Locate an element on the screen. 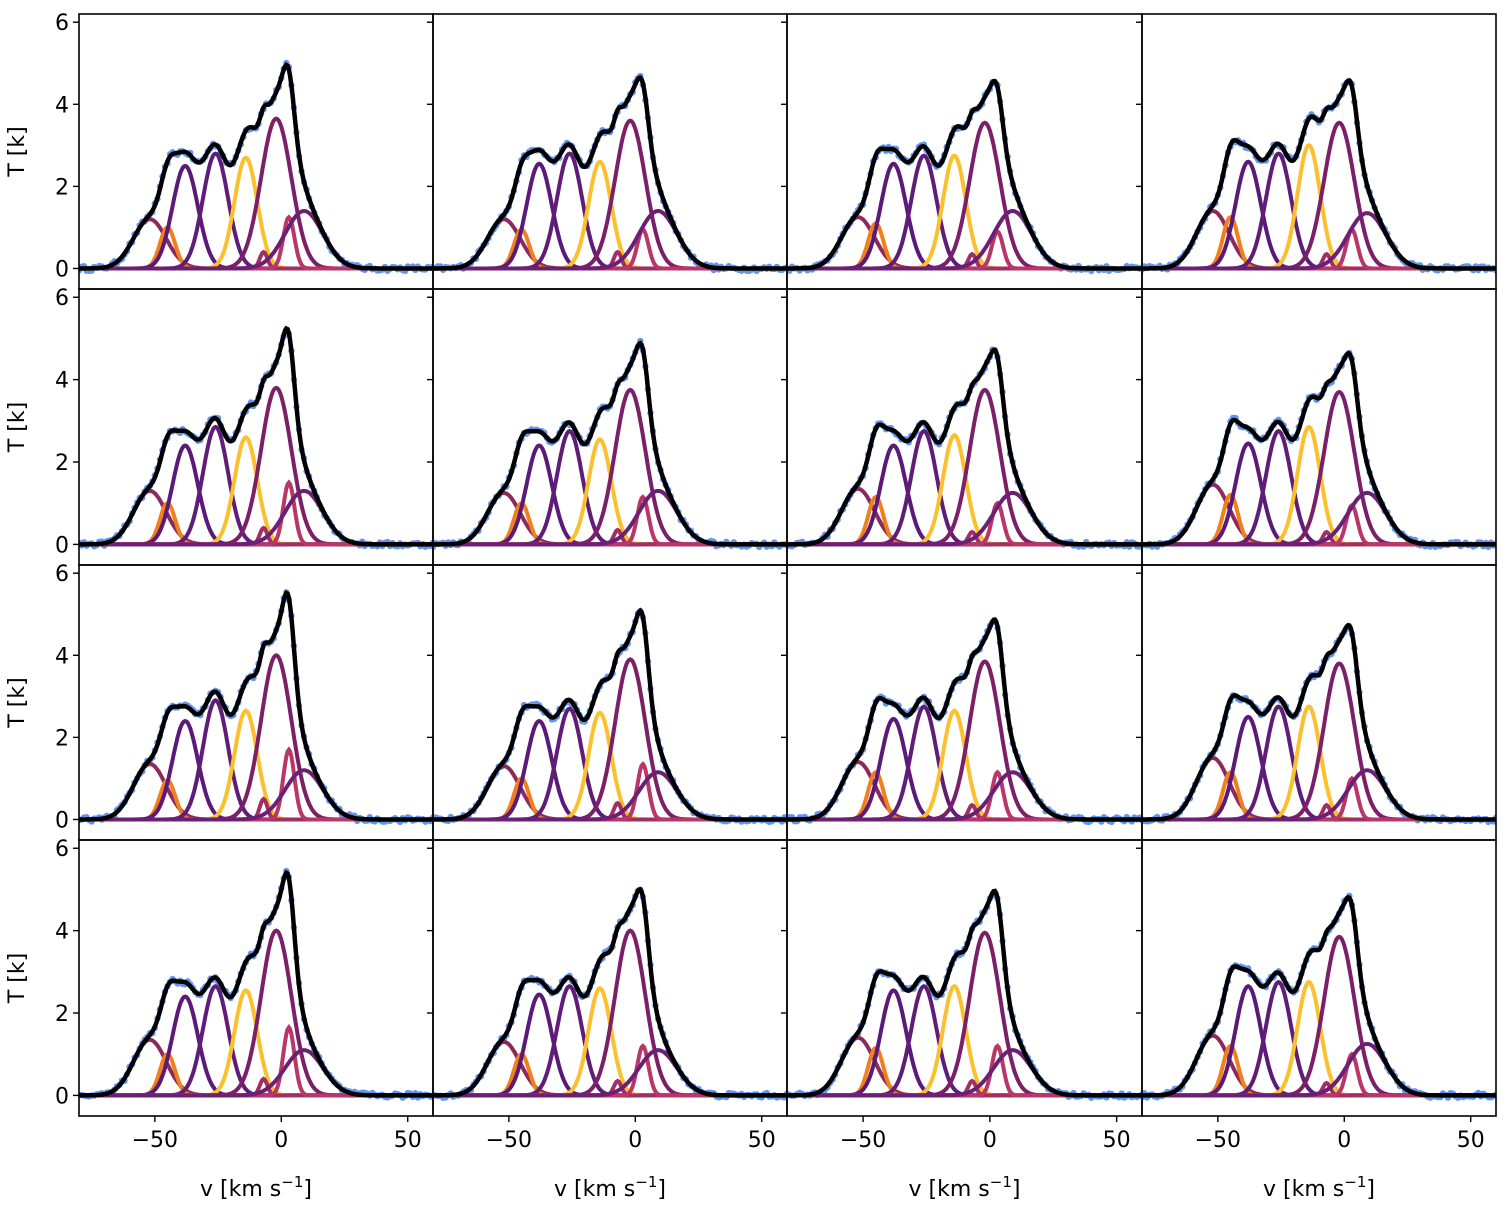 This screenshot has width=1511, height=1209. panel-r4-c1: 0 2 4 6 −50 0 50 is located at coordinates (244, 995).